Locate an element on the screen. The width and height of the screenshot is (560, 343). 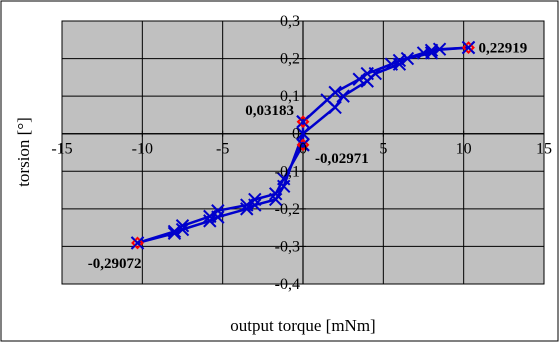
x-axis-title: output torque [mNm] is located at coordinates (302, 325).